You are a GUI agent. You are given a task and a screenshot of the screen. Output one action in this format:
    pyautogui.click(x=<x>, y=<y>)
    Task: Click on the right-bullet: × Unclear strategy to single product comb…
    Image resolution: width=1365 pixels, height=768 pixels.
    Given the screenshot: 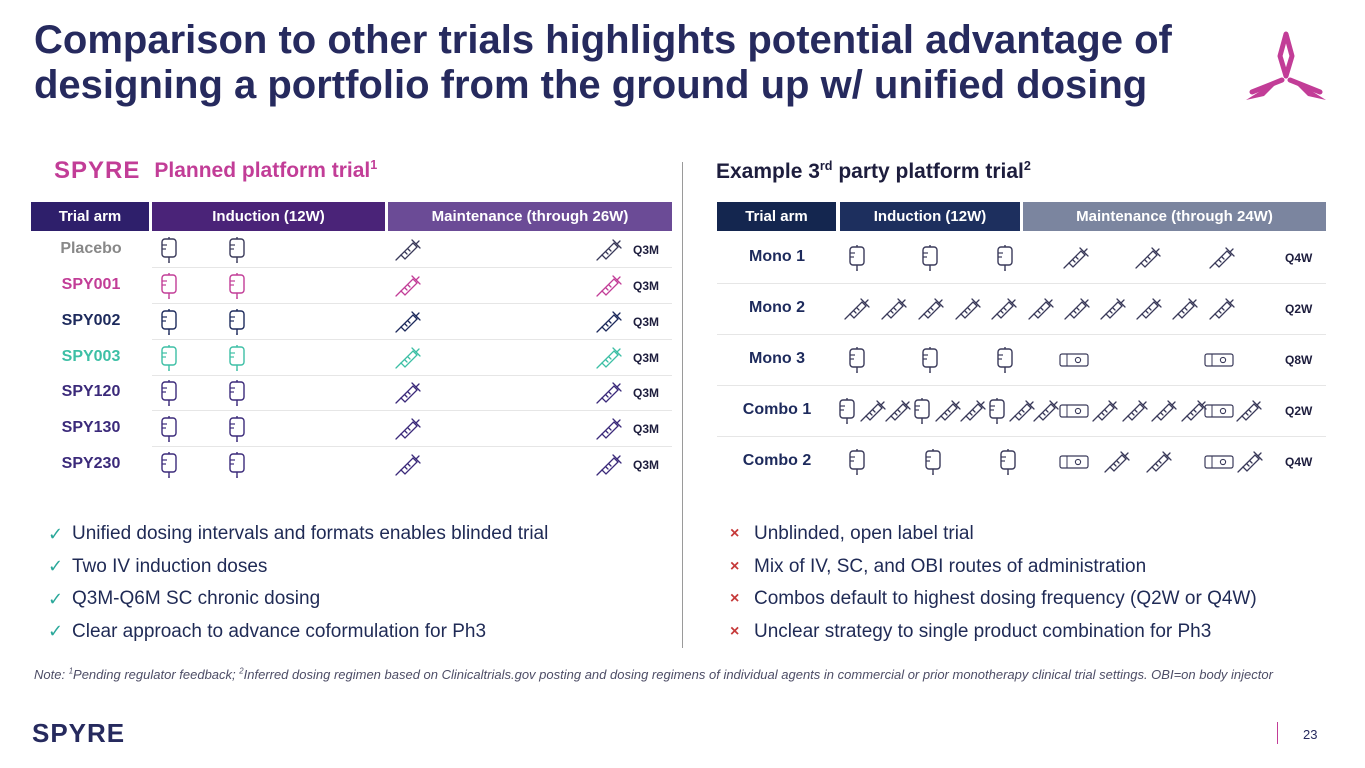 What is the action you would take?
    pyautogui.click(x=971, y=631)
    